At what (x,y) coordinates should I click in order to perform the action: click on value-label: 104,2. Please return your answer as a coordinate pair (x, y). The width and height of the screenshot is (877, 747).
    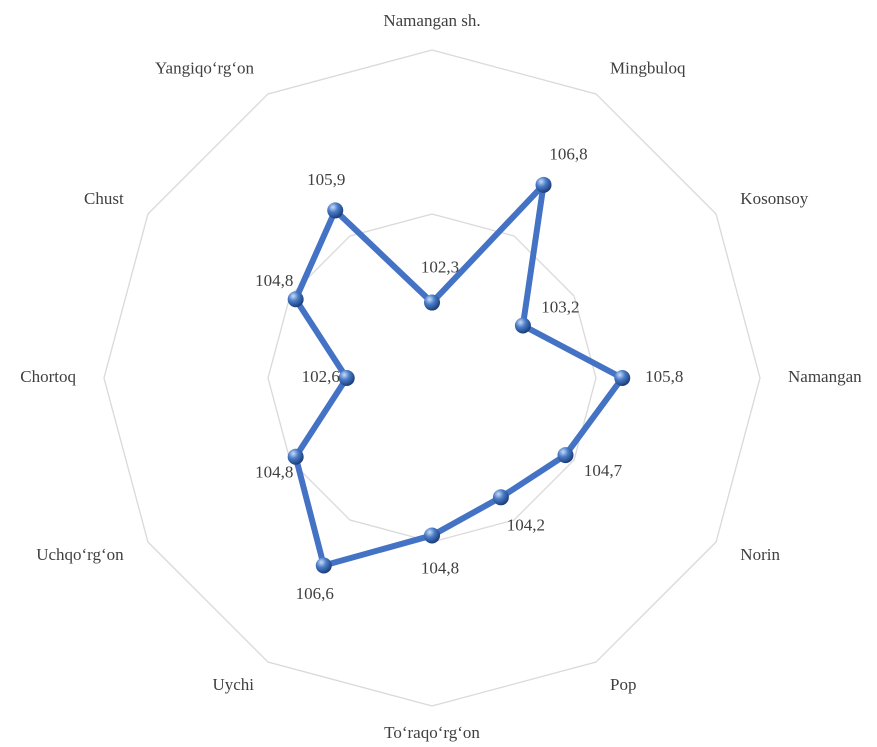
    Looking at the image, I should click on (526, 525).